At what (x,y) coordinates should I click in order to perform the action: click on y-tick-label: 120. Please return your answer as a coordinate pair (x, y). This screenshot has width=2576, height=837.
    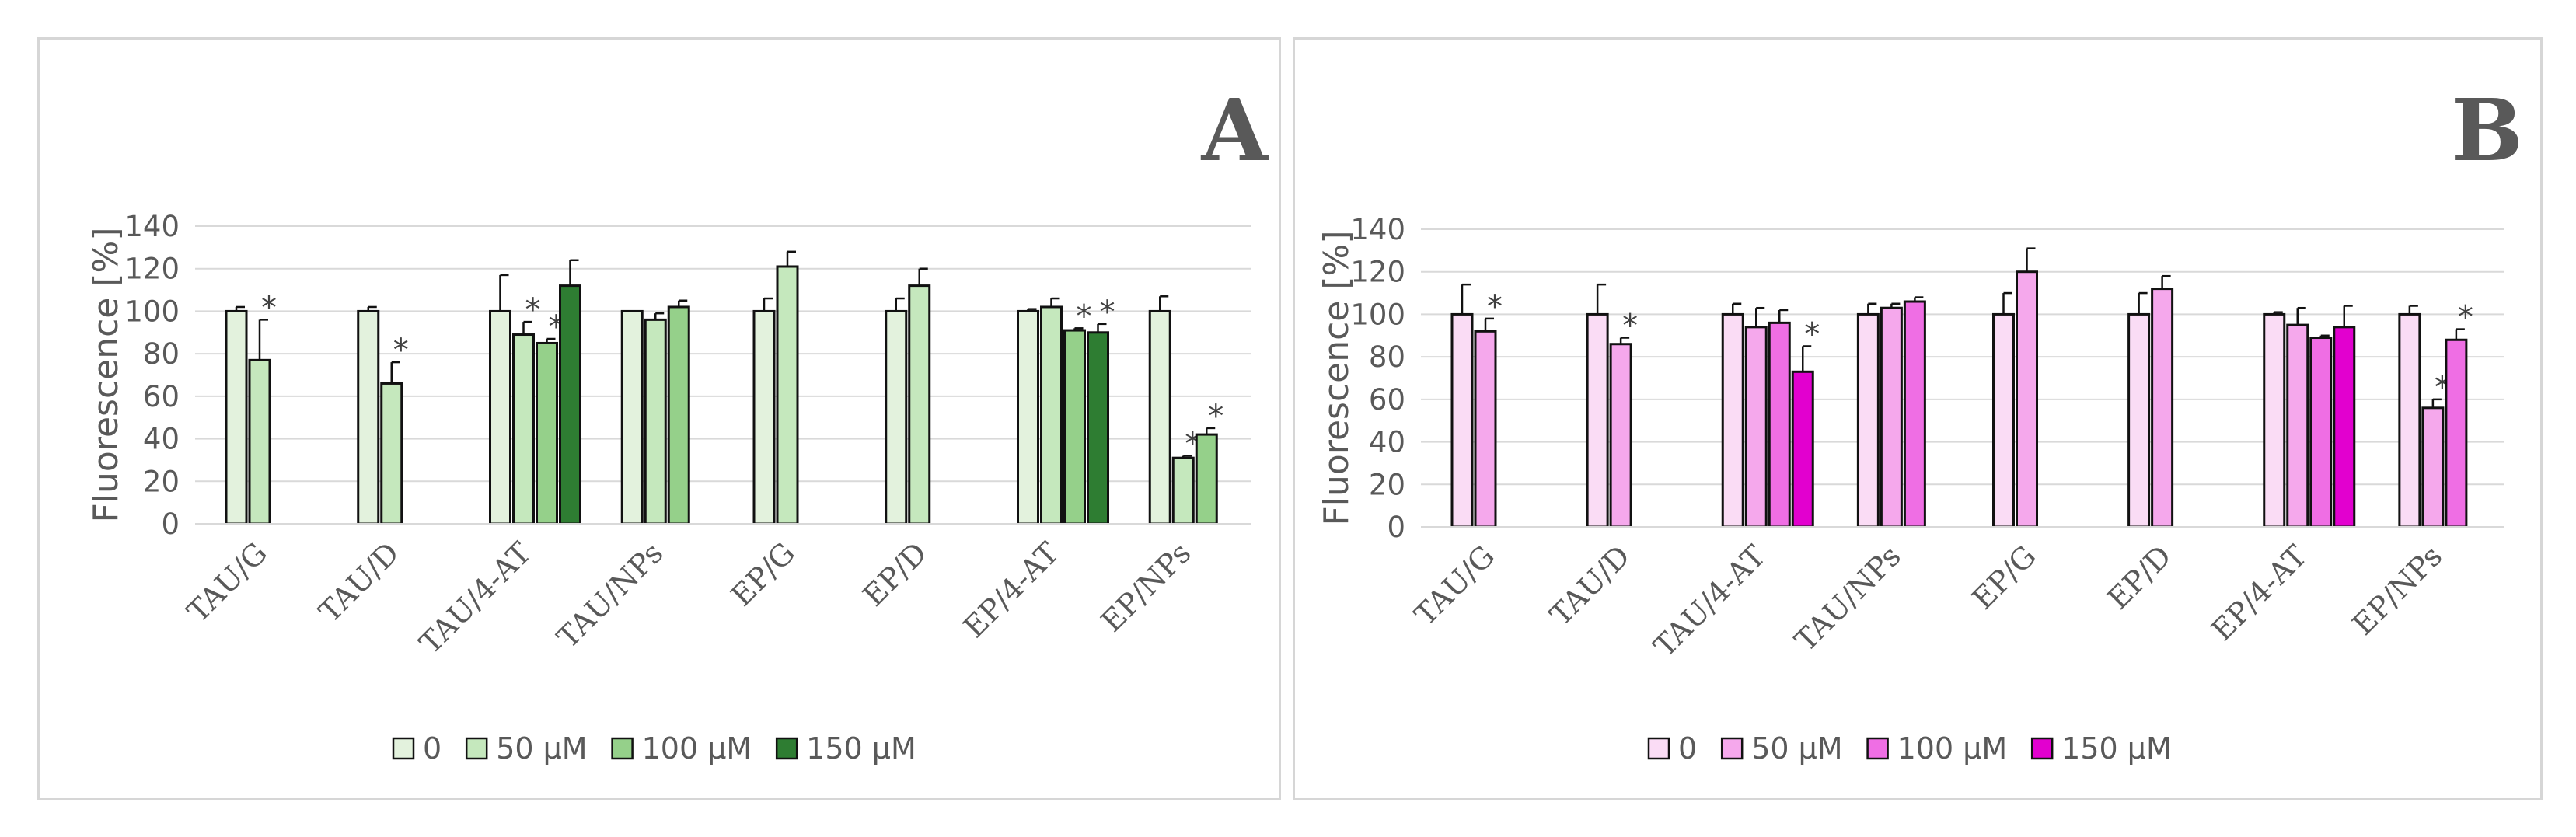
    Looking at the image, I should click on (1378, 273).